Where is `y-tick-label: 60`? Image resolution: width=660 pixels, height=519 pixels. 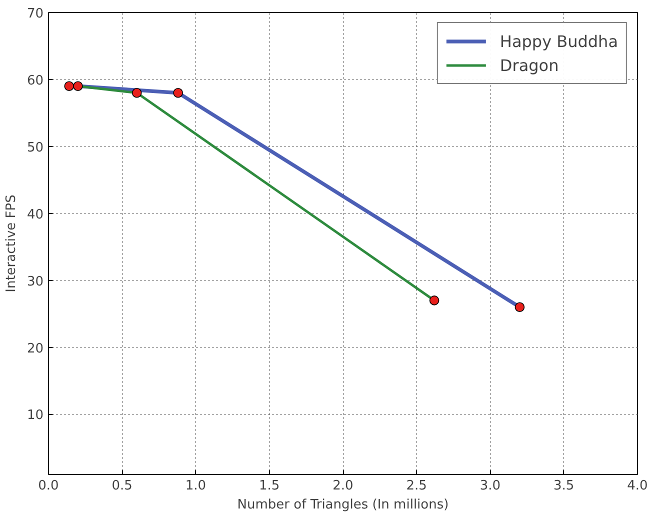
y-tick-label: 60 is located at coordinates (35, 80).